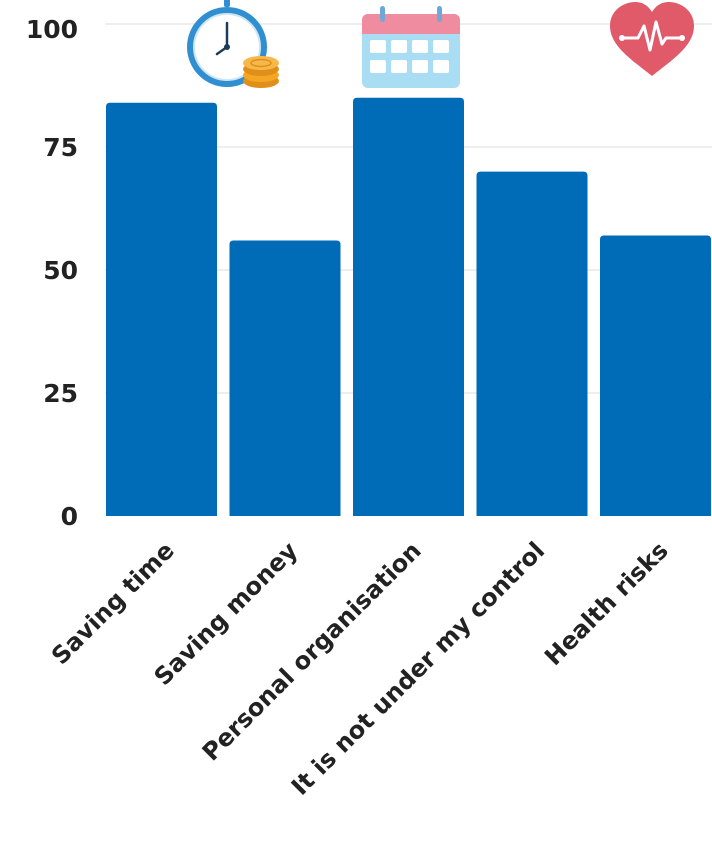 This screenshot has width=712, height=857. Describe the element at coordinates (285, 378) in the screenshot. I see `bar-saving-money` at that location.